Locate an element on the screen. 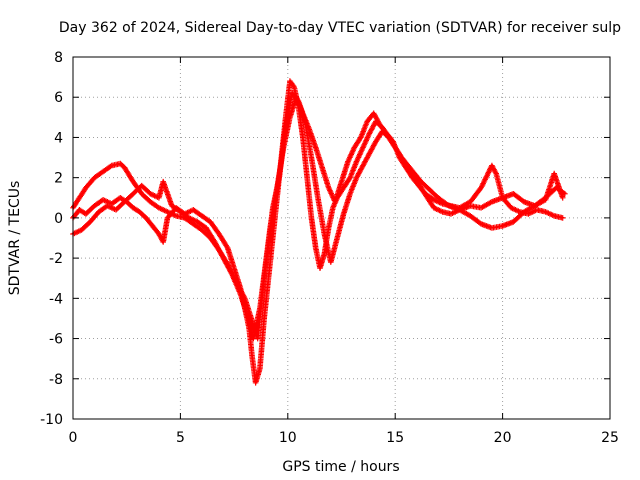 The image size is (640, 480). x-tick-label: 10 is located at coordinates (288, 438).